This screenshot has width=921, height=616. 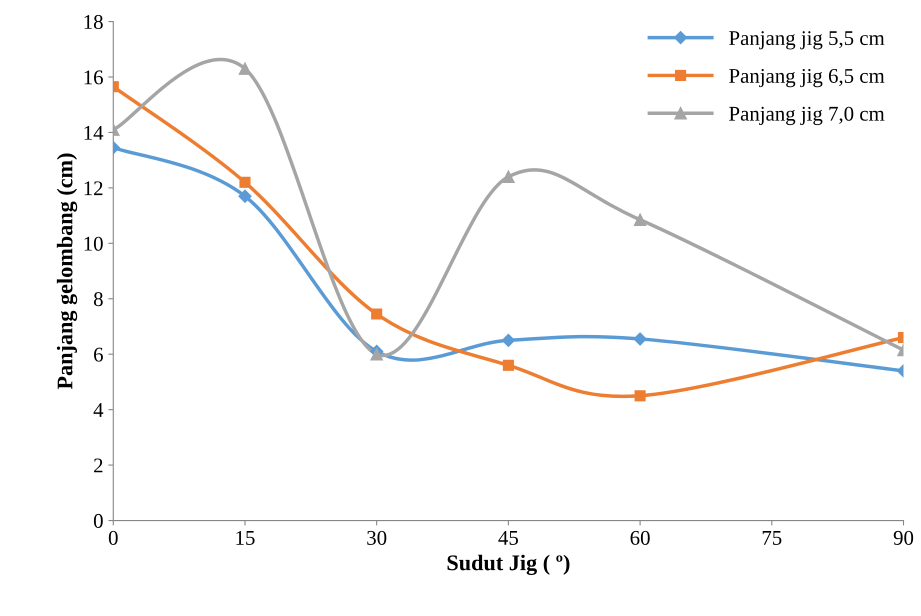 I want to click on legend-label: Panjang jig 6,5 cm, so click(x=806, y=78).